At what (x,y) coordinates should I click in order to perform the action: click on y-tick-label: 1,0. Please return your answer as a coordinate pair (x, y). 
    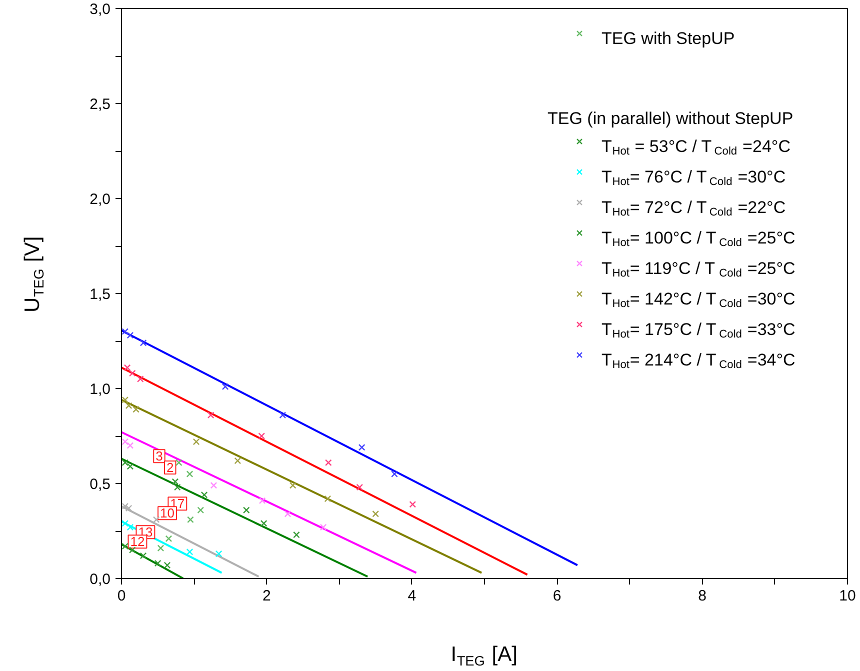
    Looking at the image, I should click on (100, 389).